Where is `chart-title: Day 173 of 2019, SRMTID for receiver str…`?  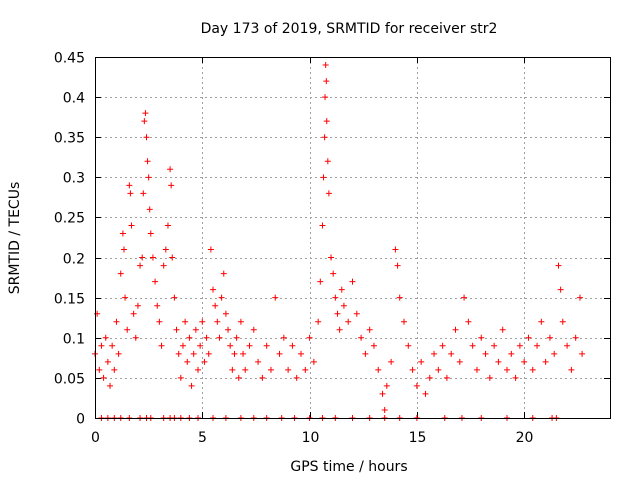 chart-title: Day 173 of 2019, SRMTID for receiver str… is located at coordinates (349, 29).